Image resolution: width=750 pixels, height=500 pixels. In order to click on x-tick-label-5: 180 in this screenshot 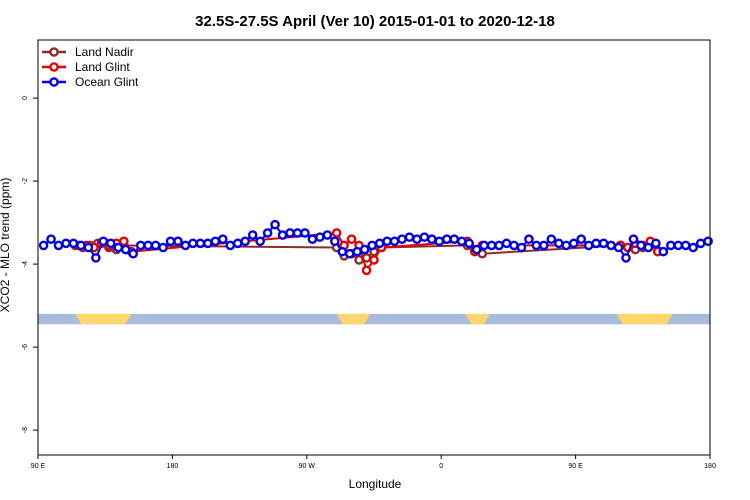, I will do `click(710, 466)`.